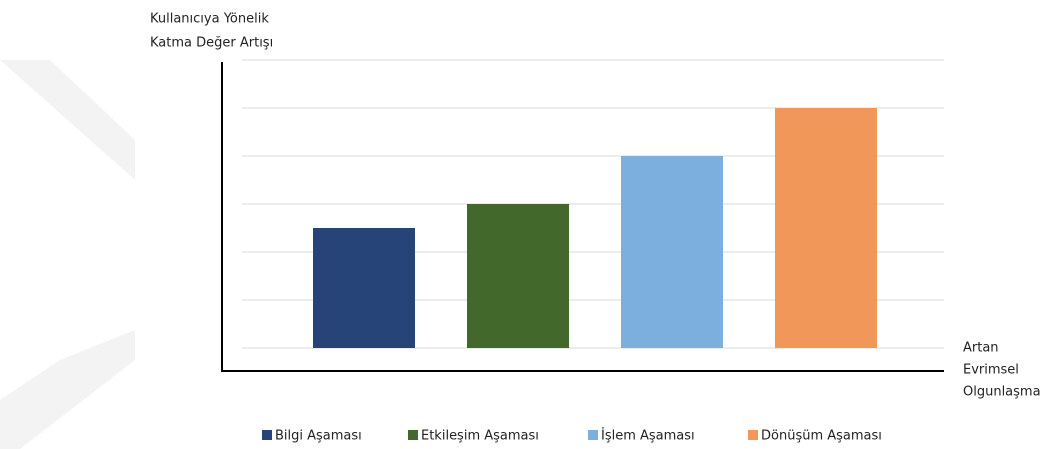 The image size is (1057, 449). Describe the element at coordinates (1002, 392) in the screenshot. I see `x-axis-label-line: Olgunlaşma` at that location.